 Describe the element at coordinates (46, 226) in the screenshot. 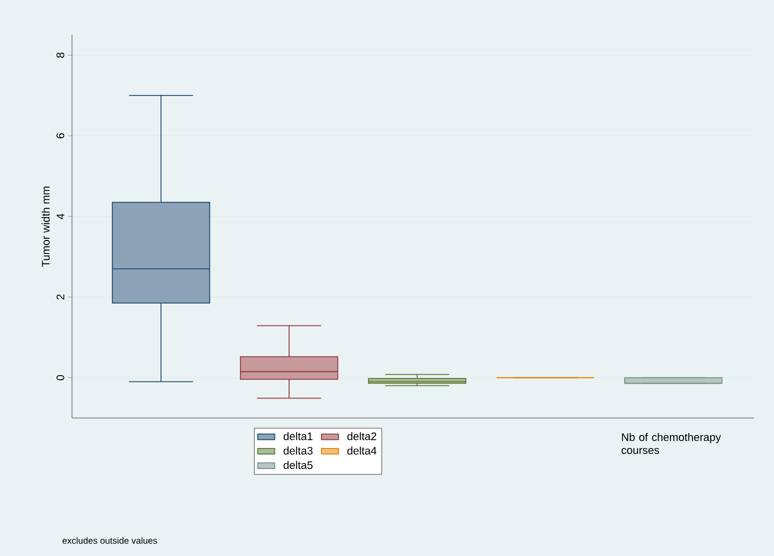

I see `y-axis-title: Tumor width mm` at that location.